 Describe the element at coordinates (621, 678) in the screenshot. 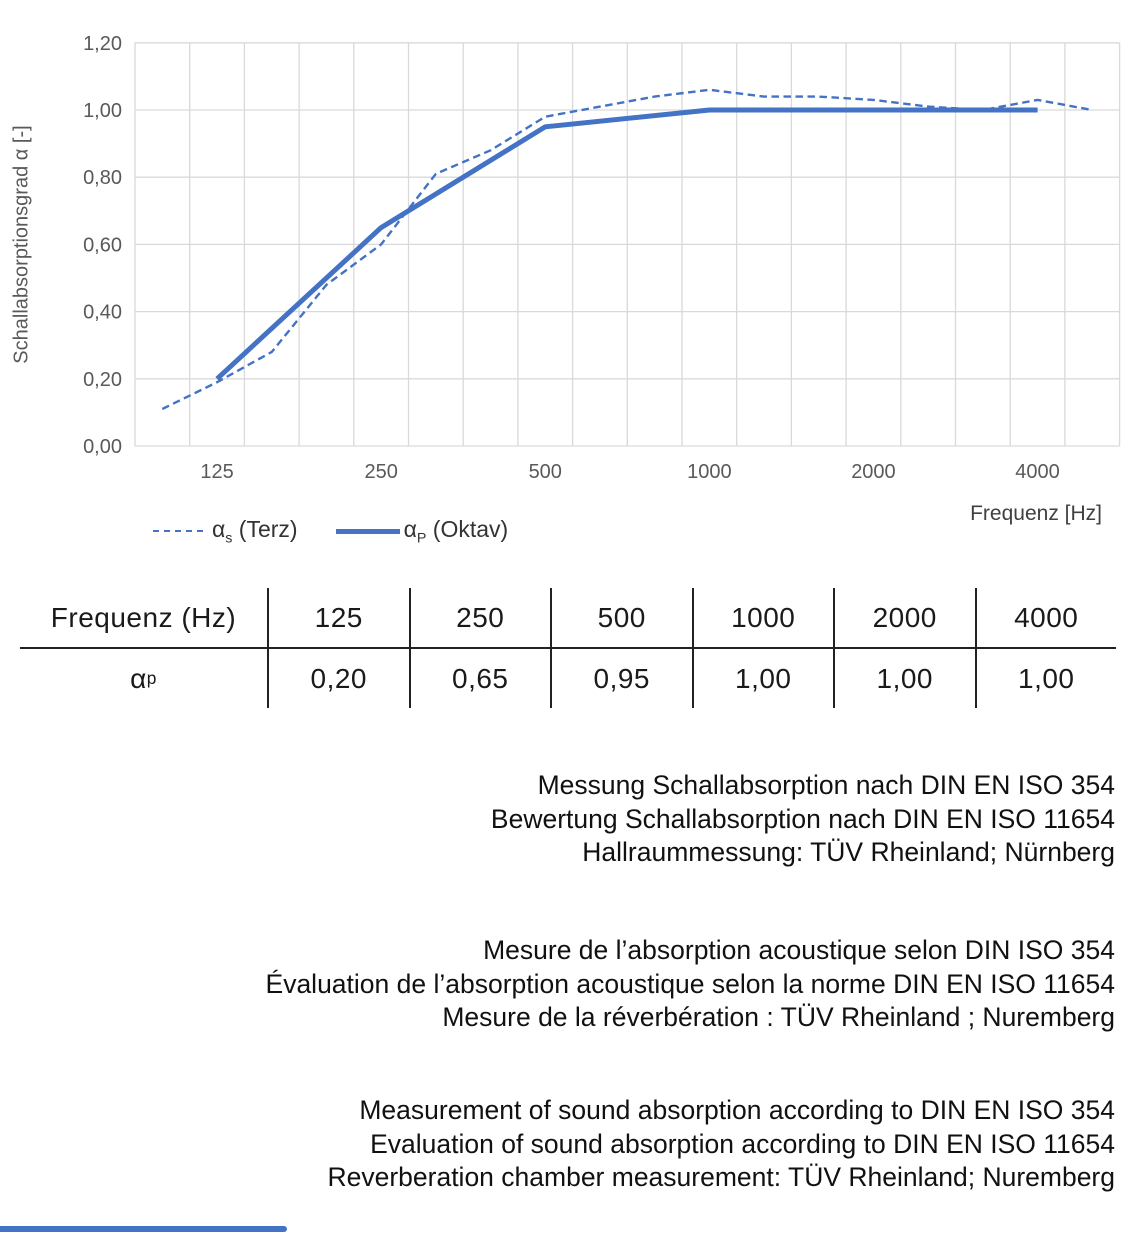

I see `table-value-cell: 0,95` at that location.